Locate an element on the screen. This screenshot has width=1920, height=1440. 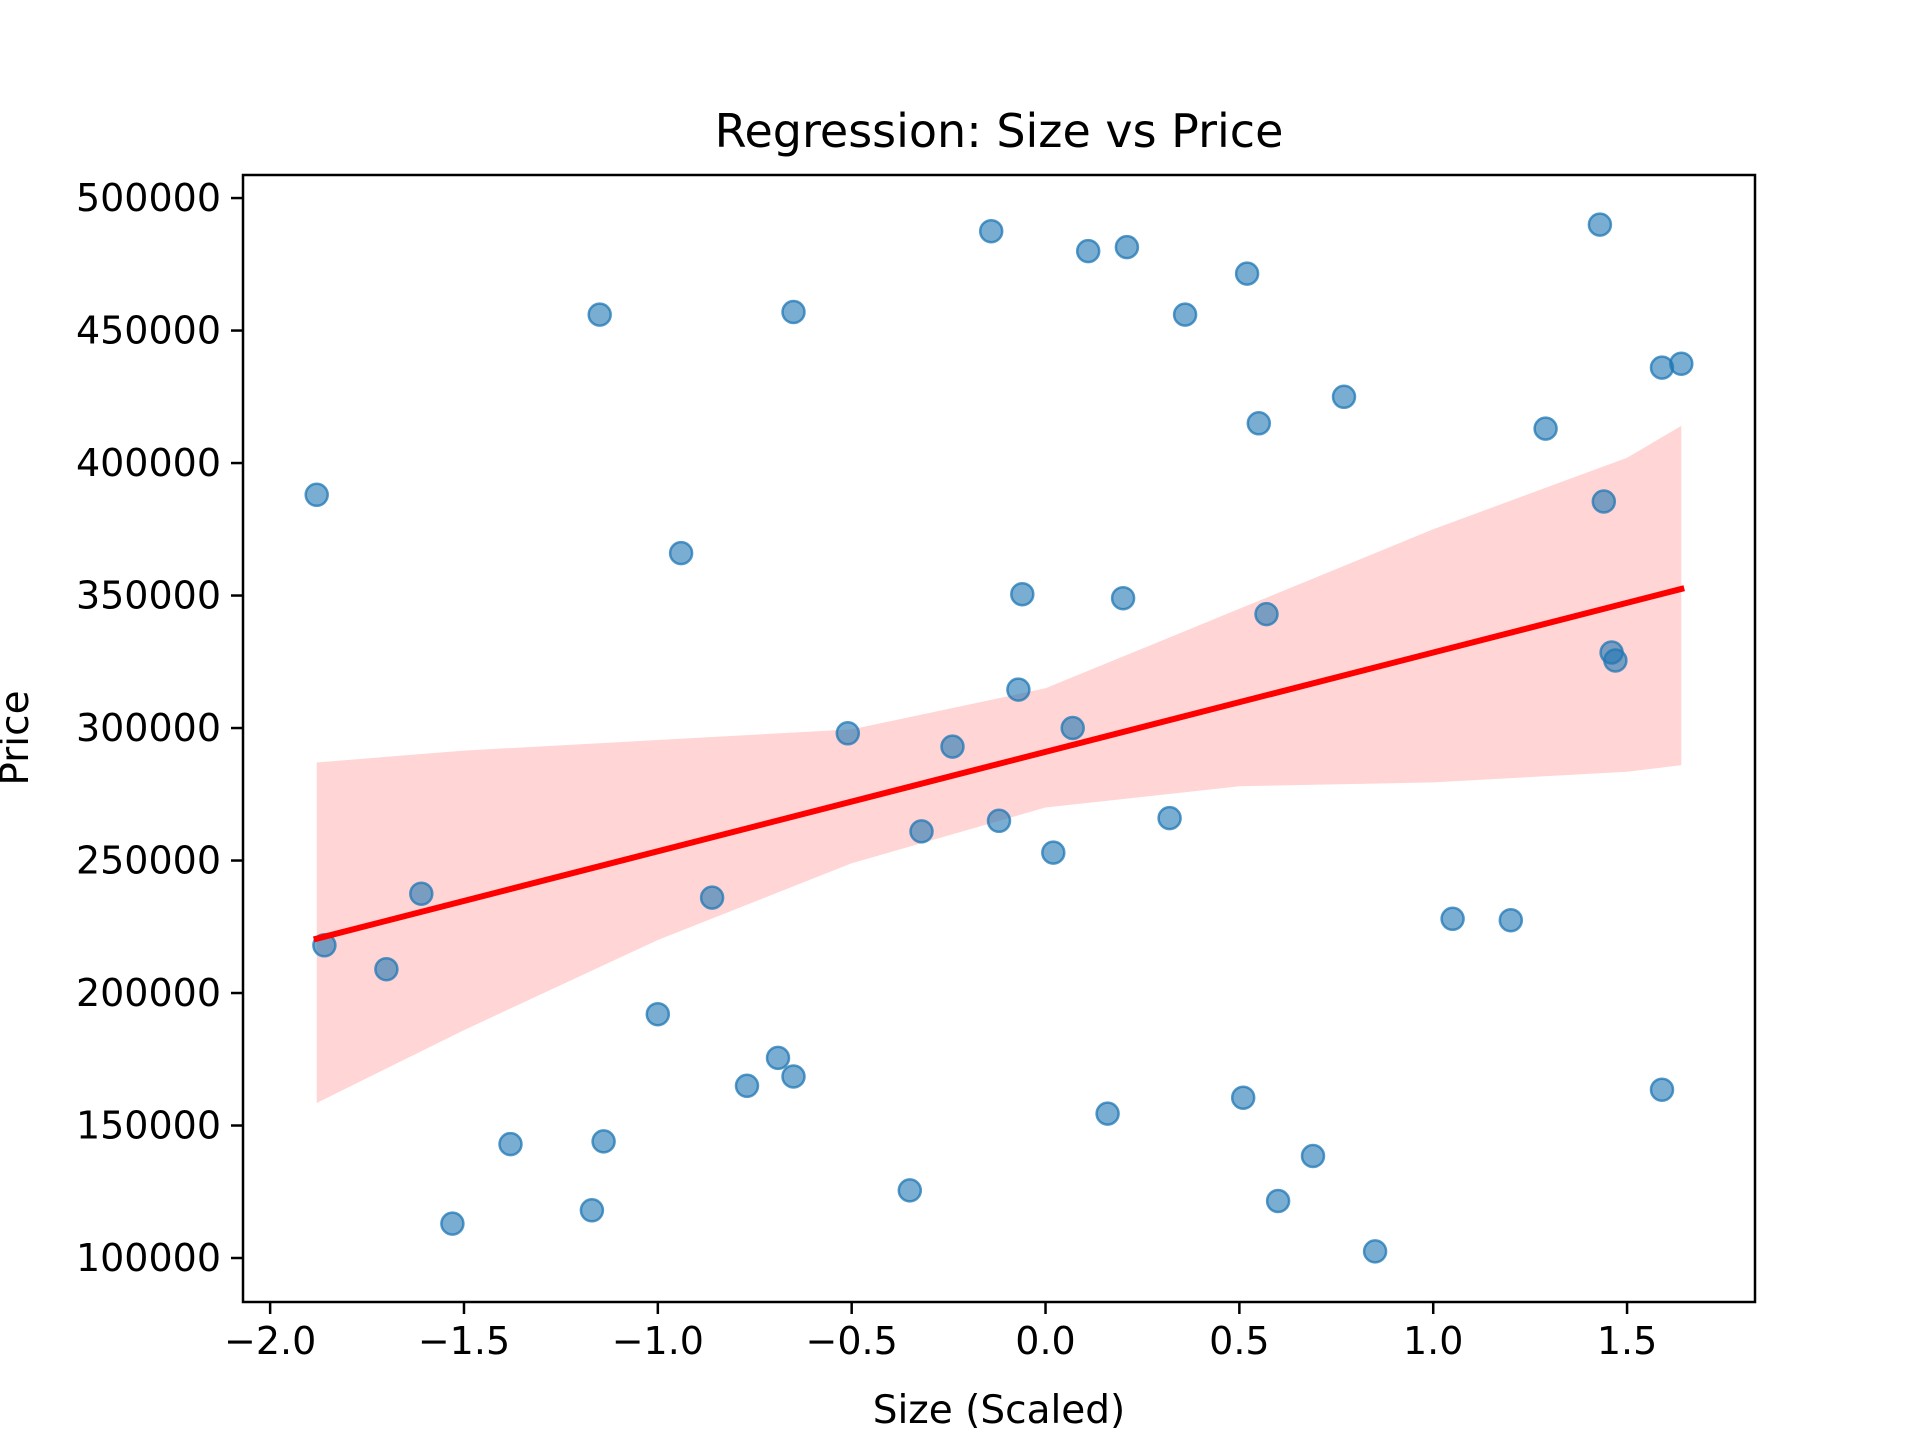
y-tick-label: 350000 is located at coordinates (148, 596).